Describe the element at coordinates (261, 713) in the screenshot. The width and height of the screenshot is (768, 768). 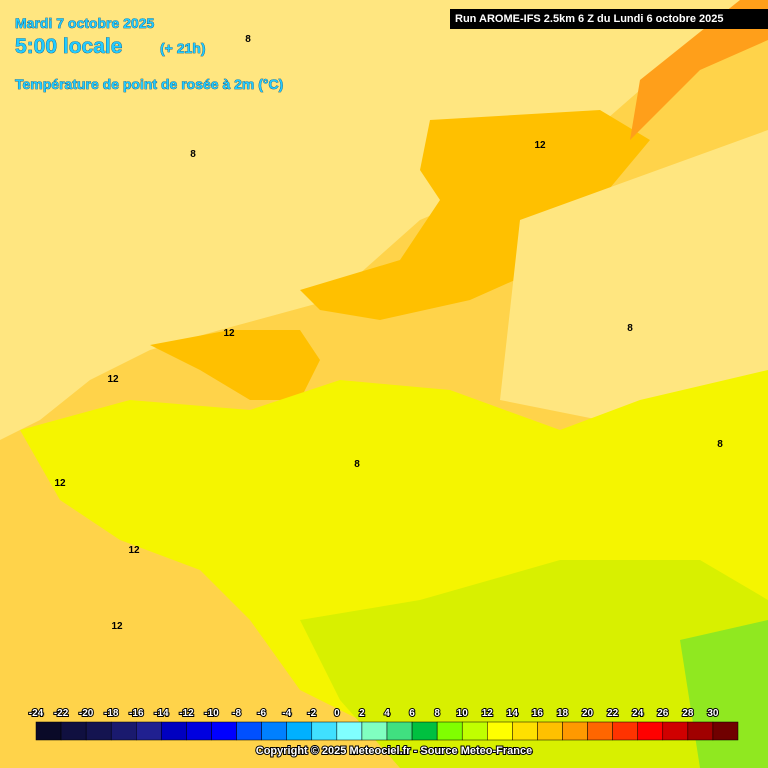
I see `scale-label: -6` at that location.